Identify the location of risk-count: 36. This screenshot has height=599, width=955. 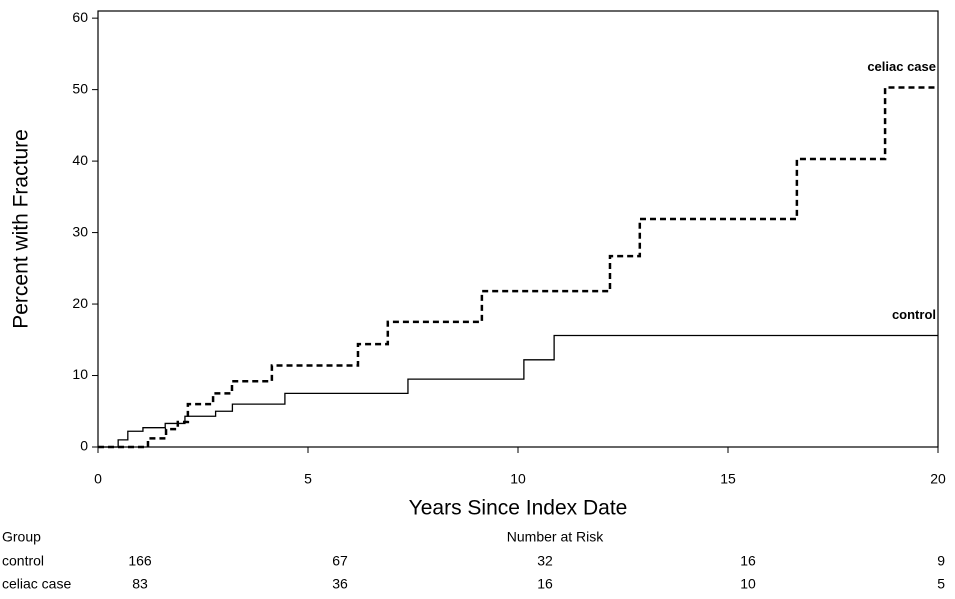
(340, 584).